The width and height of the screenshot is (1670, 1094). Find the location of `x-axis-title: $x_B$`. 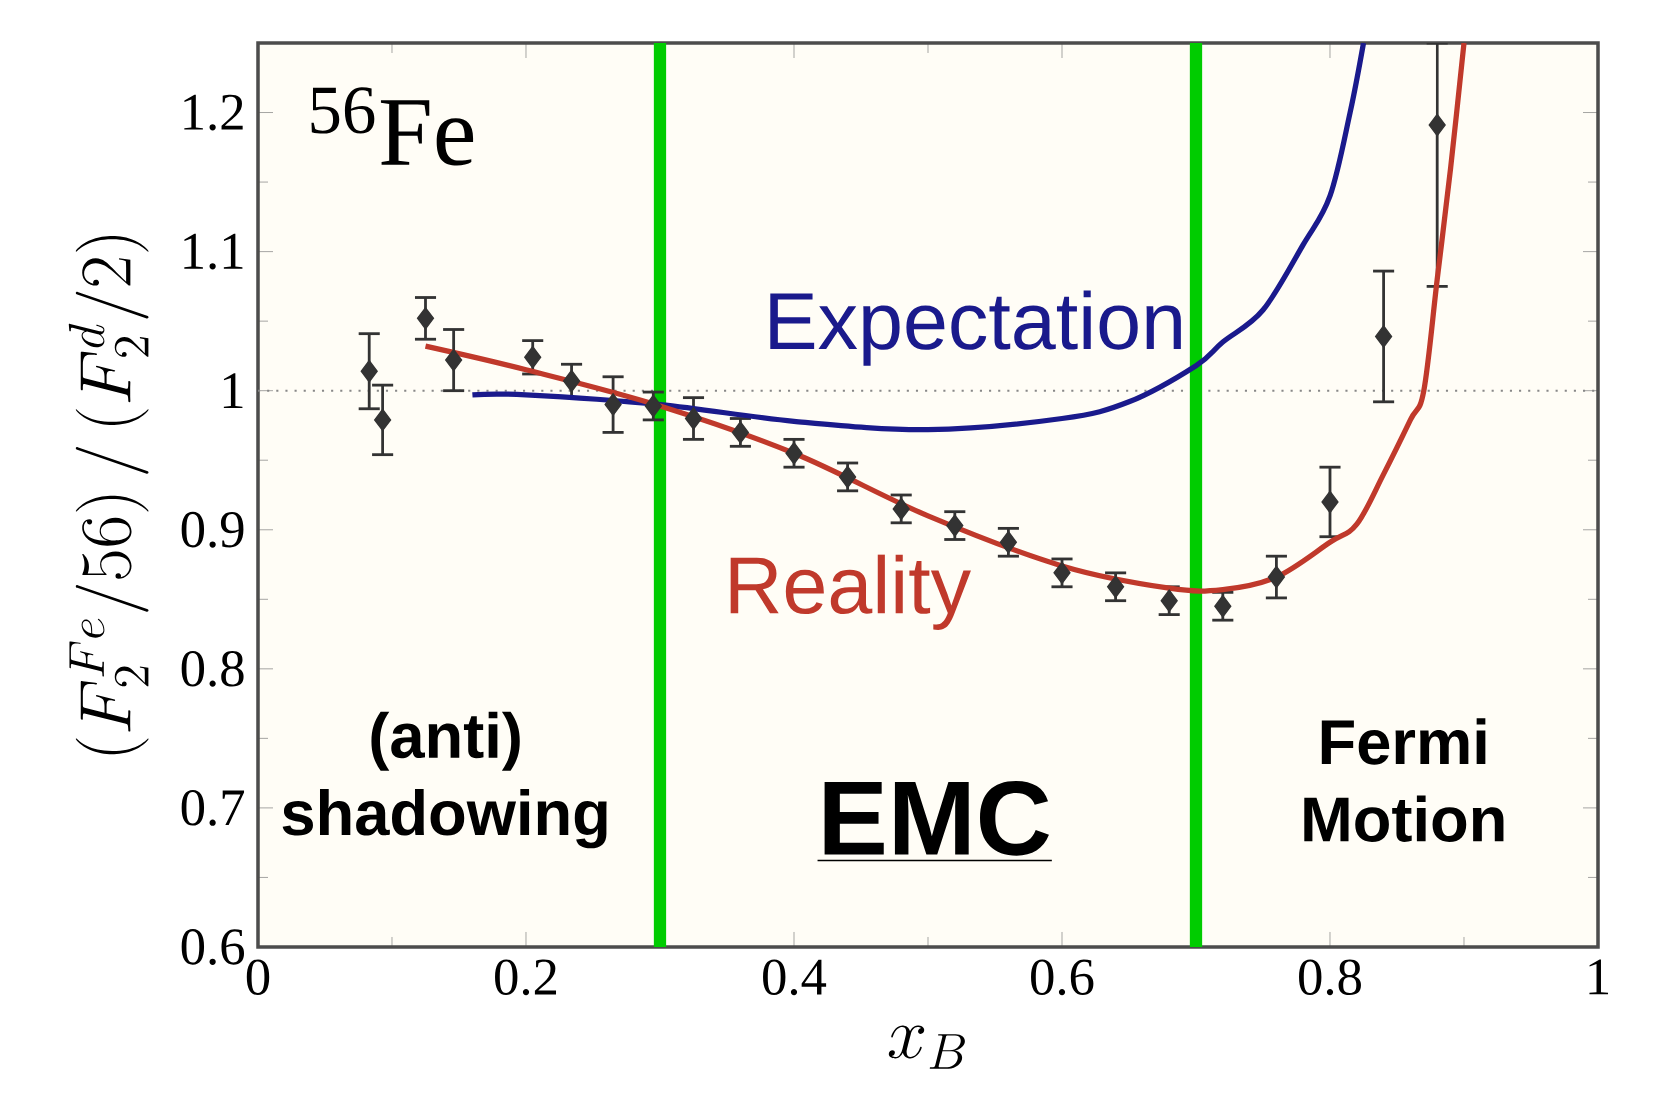

x-axis-title: $x_B$ is located at coordinates (926, 1047).